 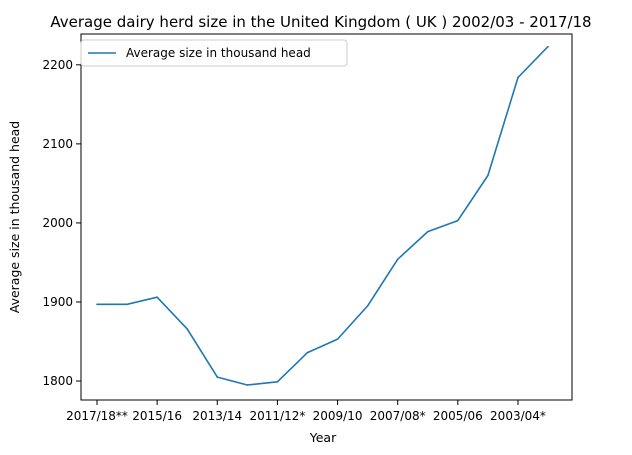 What do you see at coordinates (277, 416) in the screenshot?
I see `x-tick-label: 2011/12*` at bounding box center [277, 416].